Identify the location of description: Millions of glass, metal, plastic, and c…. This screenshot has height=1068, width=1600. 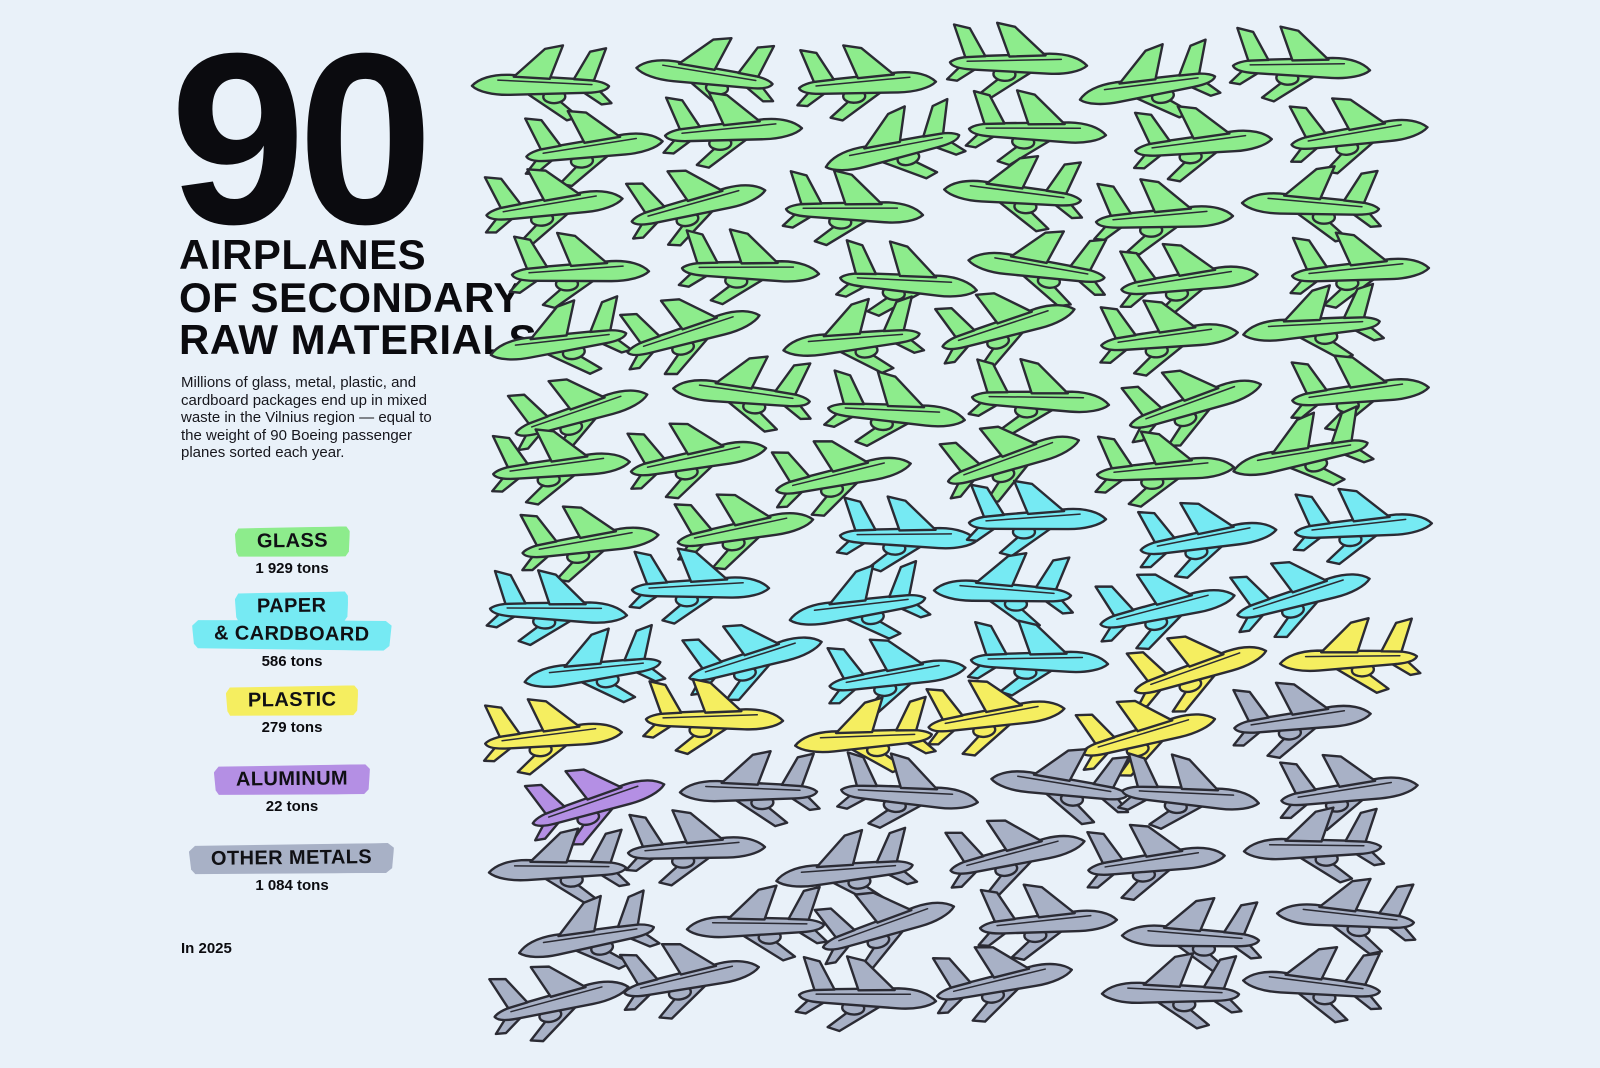
(306, 417).